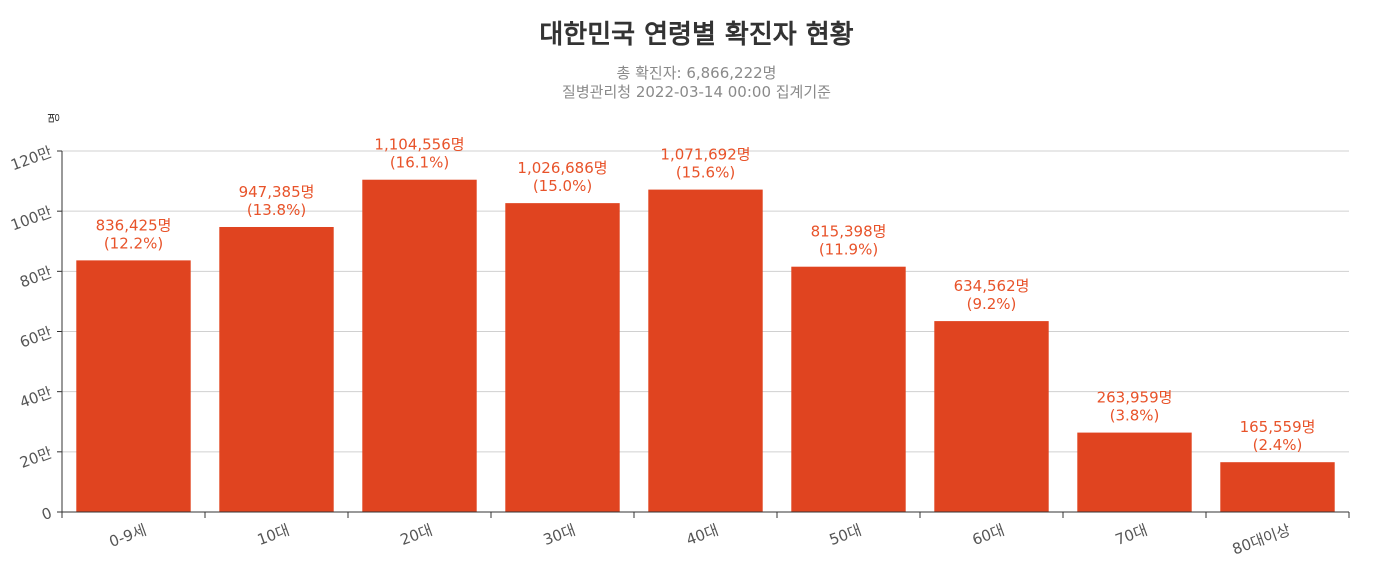  What do you see at coordinates (35, 458) in the screenshot?
I see `y-tick-label: 20만` at bounding box center [35, 458].